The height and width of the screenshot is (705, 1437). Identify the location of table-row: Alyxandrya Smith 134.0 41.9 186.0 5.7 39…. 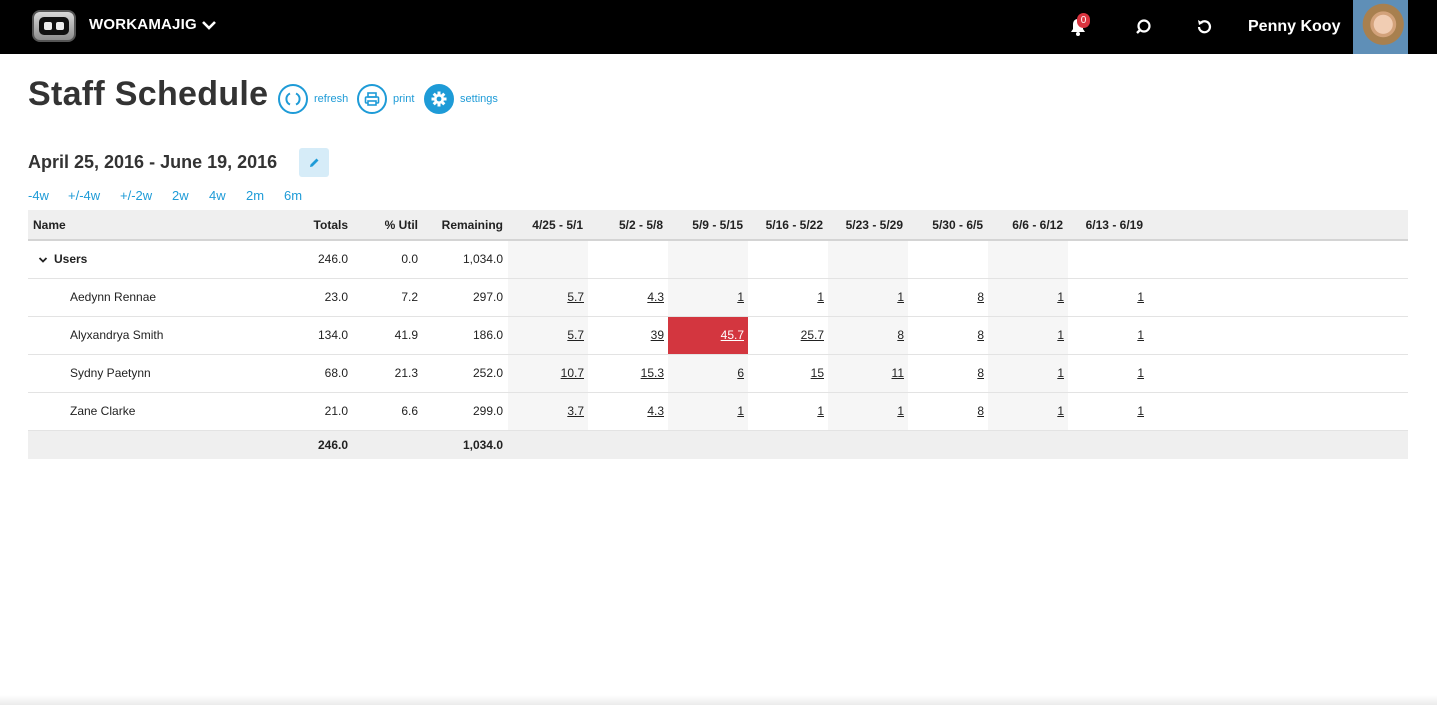
(718, 335).